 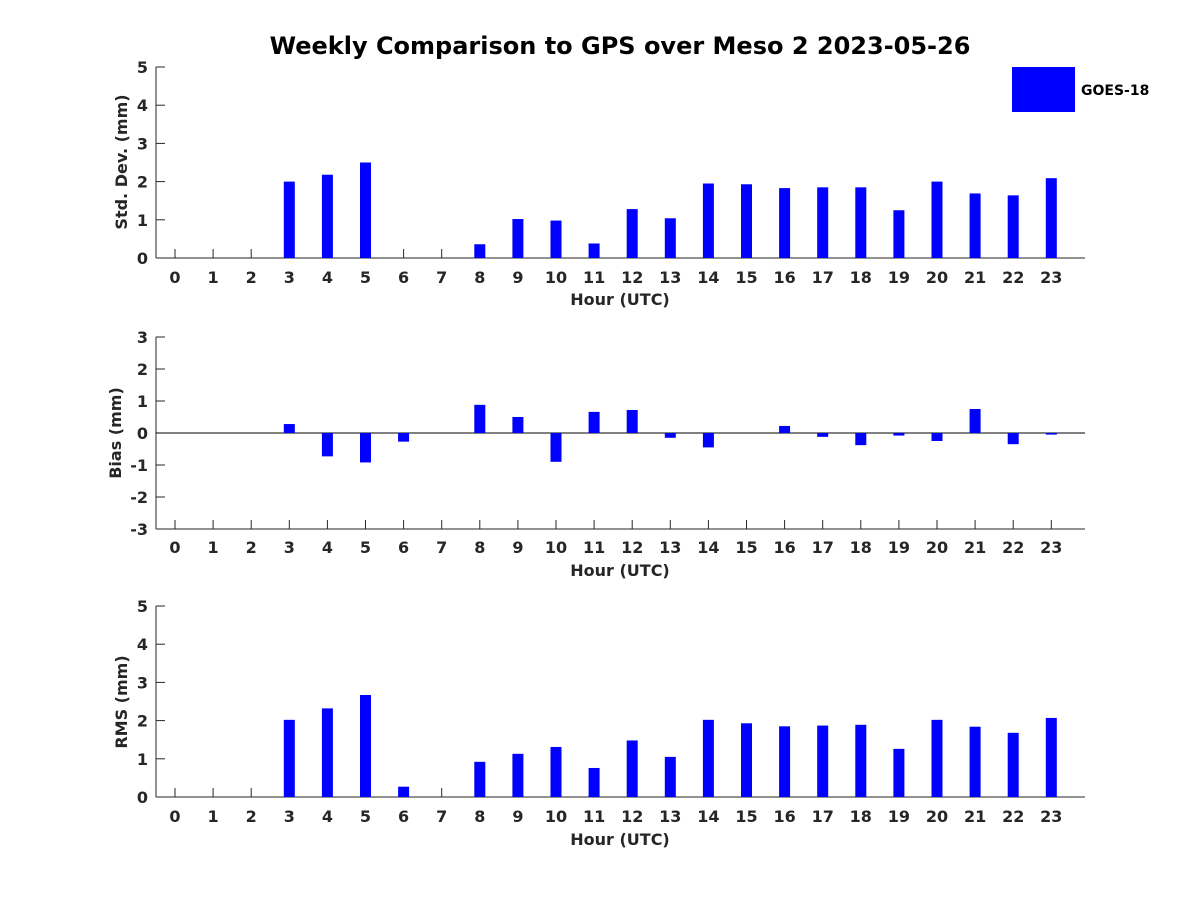 What do you see at coordinates (594, 816) in the screenshot?
I see `rms-xtick-label-11: 11` at bounding box center [594, 816].